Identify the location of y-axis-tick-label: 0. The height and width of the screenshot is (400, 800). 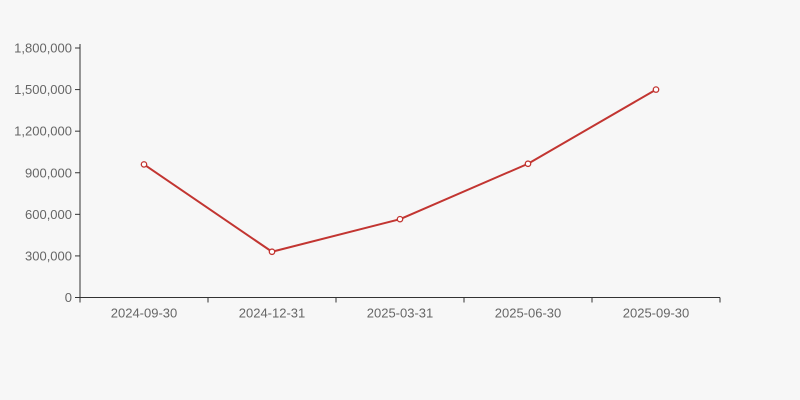
(68, 297).